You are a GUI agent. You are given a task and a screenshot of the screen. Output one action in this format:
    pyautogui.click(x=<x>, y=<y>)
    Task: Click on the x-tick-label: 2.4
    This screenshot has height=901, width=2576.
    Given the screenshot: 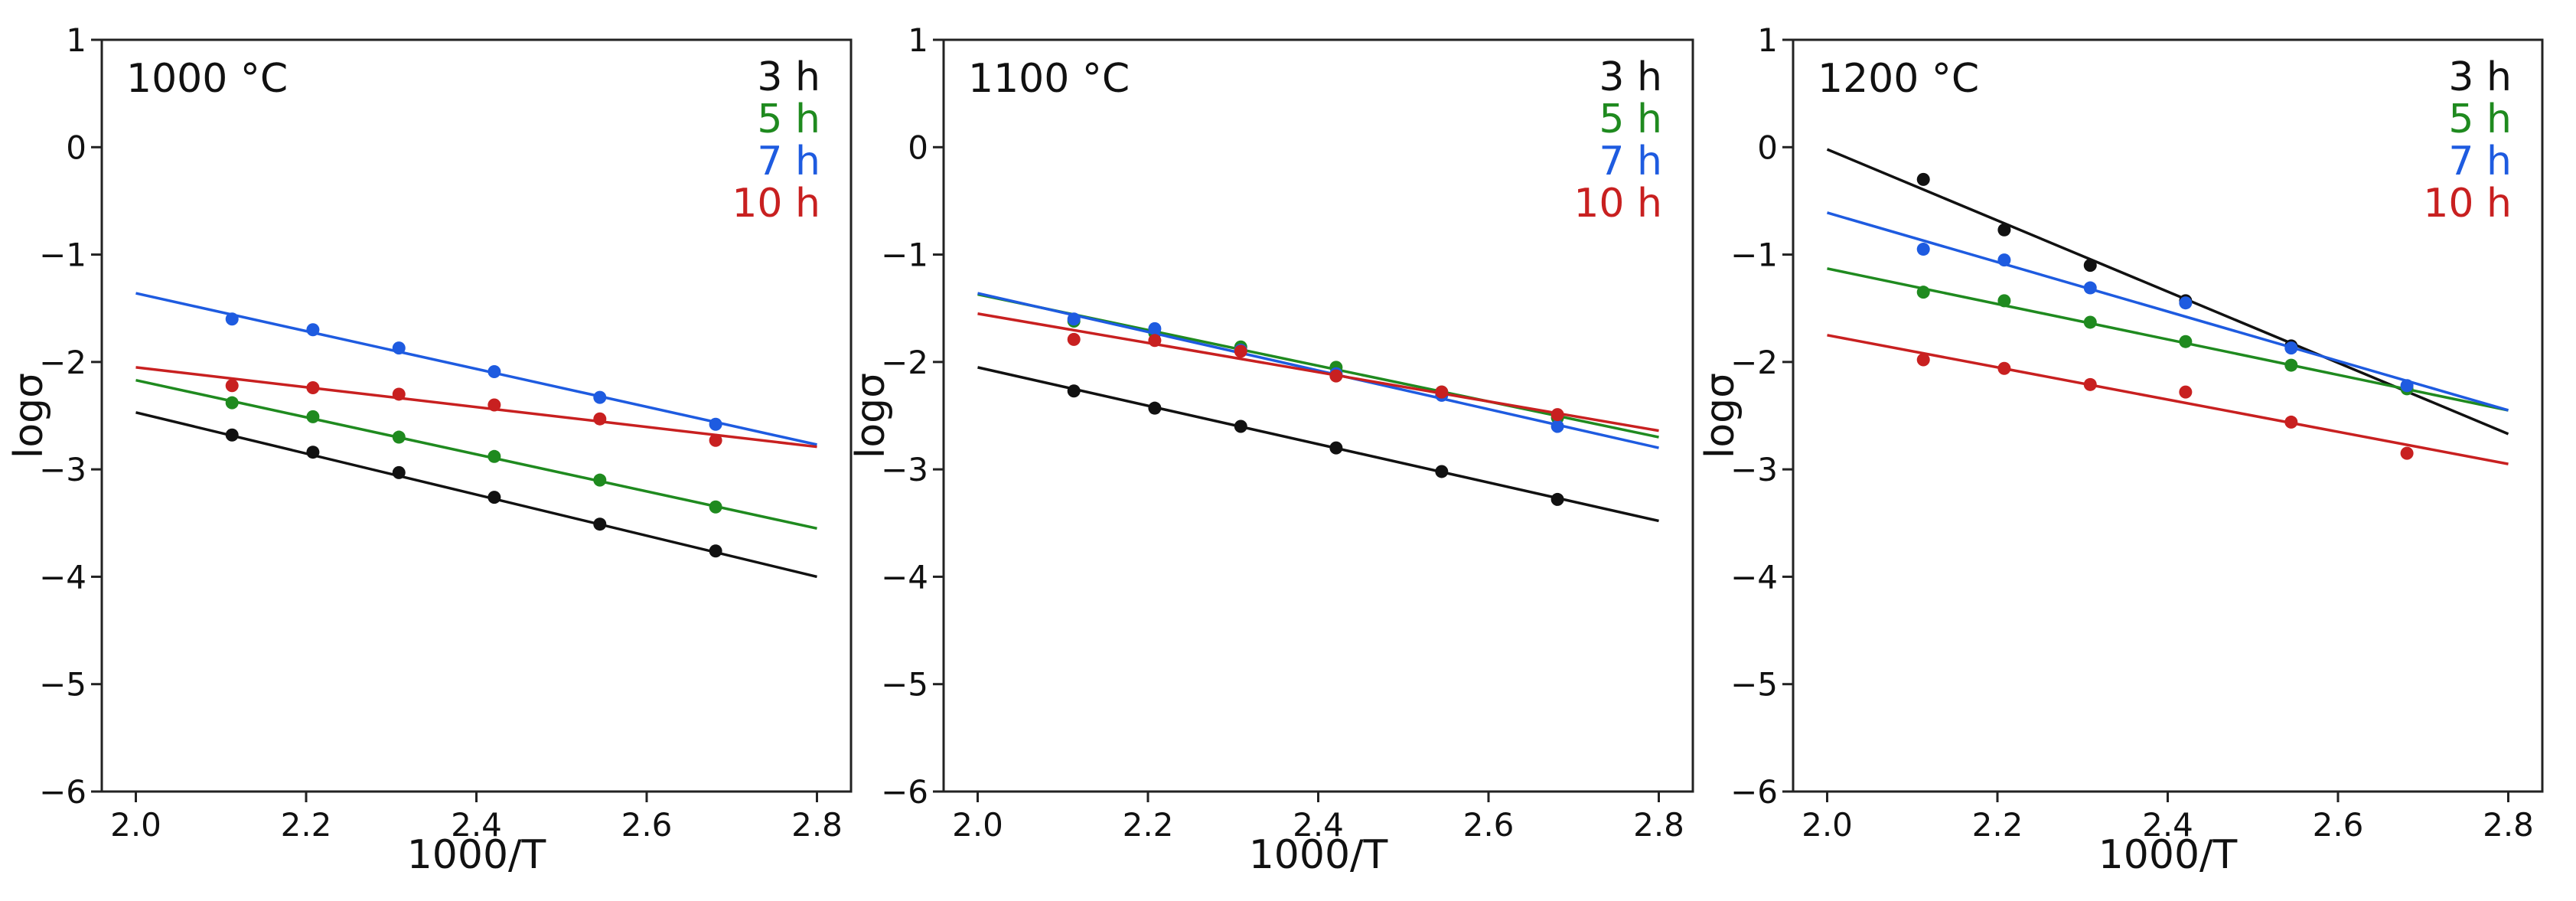 What is the action you would take?
    pyautogui.click(x=477, y=825)
    